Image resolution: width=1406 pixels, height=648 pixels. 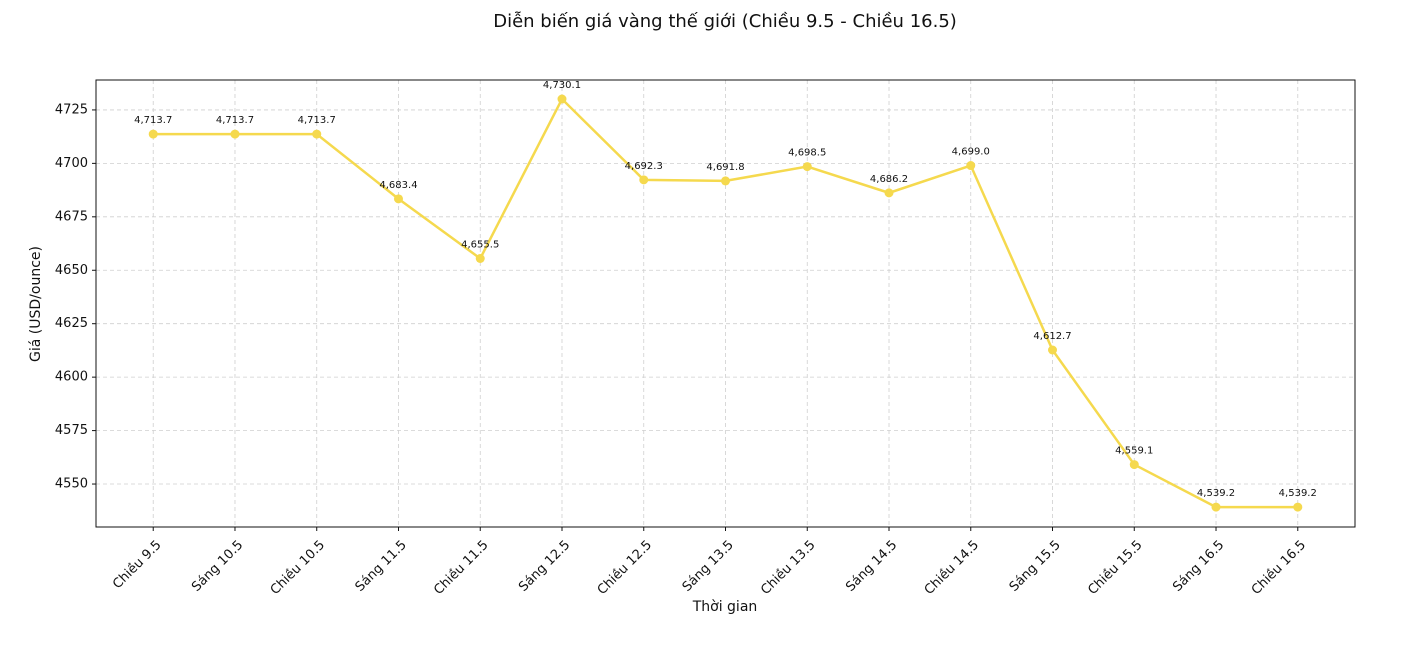 What do you see at coordinates (461, 568) in the screenshot?
I see `x-tick-label: Chiều 11.5` at bounding box center [461, 568].